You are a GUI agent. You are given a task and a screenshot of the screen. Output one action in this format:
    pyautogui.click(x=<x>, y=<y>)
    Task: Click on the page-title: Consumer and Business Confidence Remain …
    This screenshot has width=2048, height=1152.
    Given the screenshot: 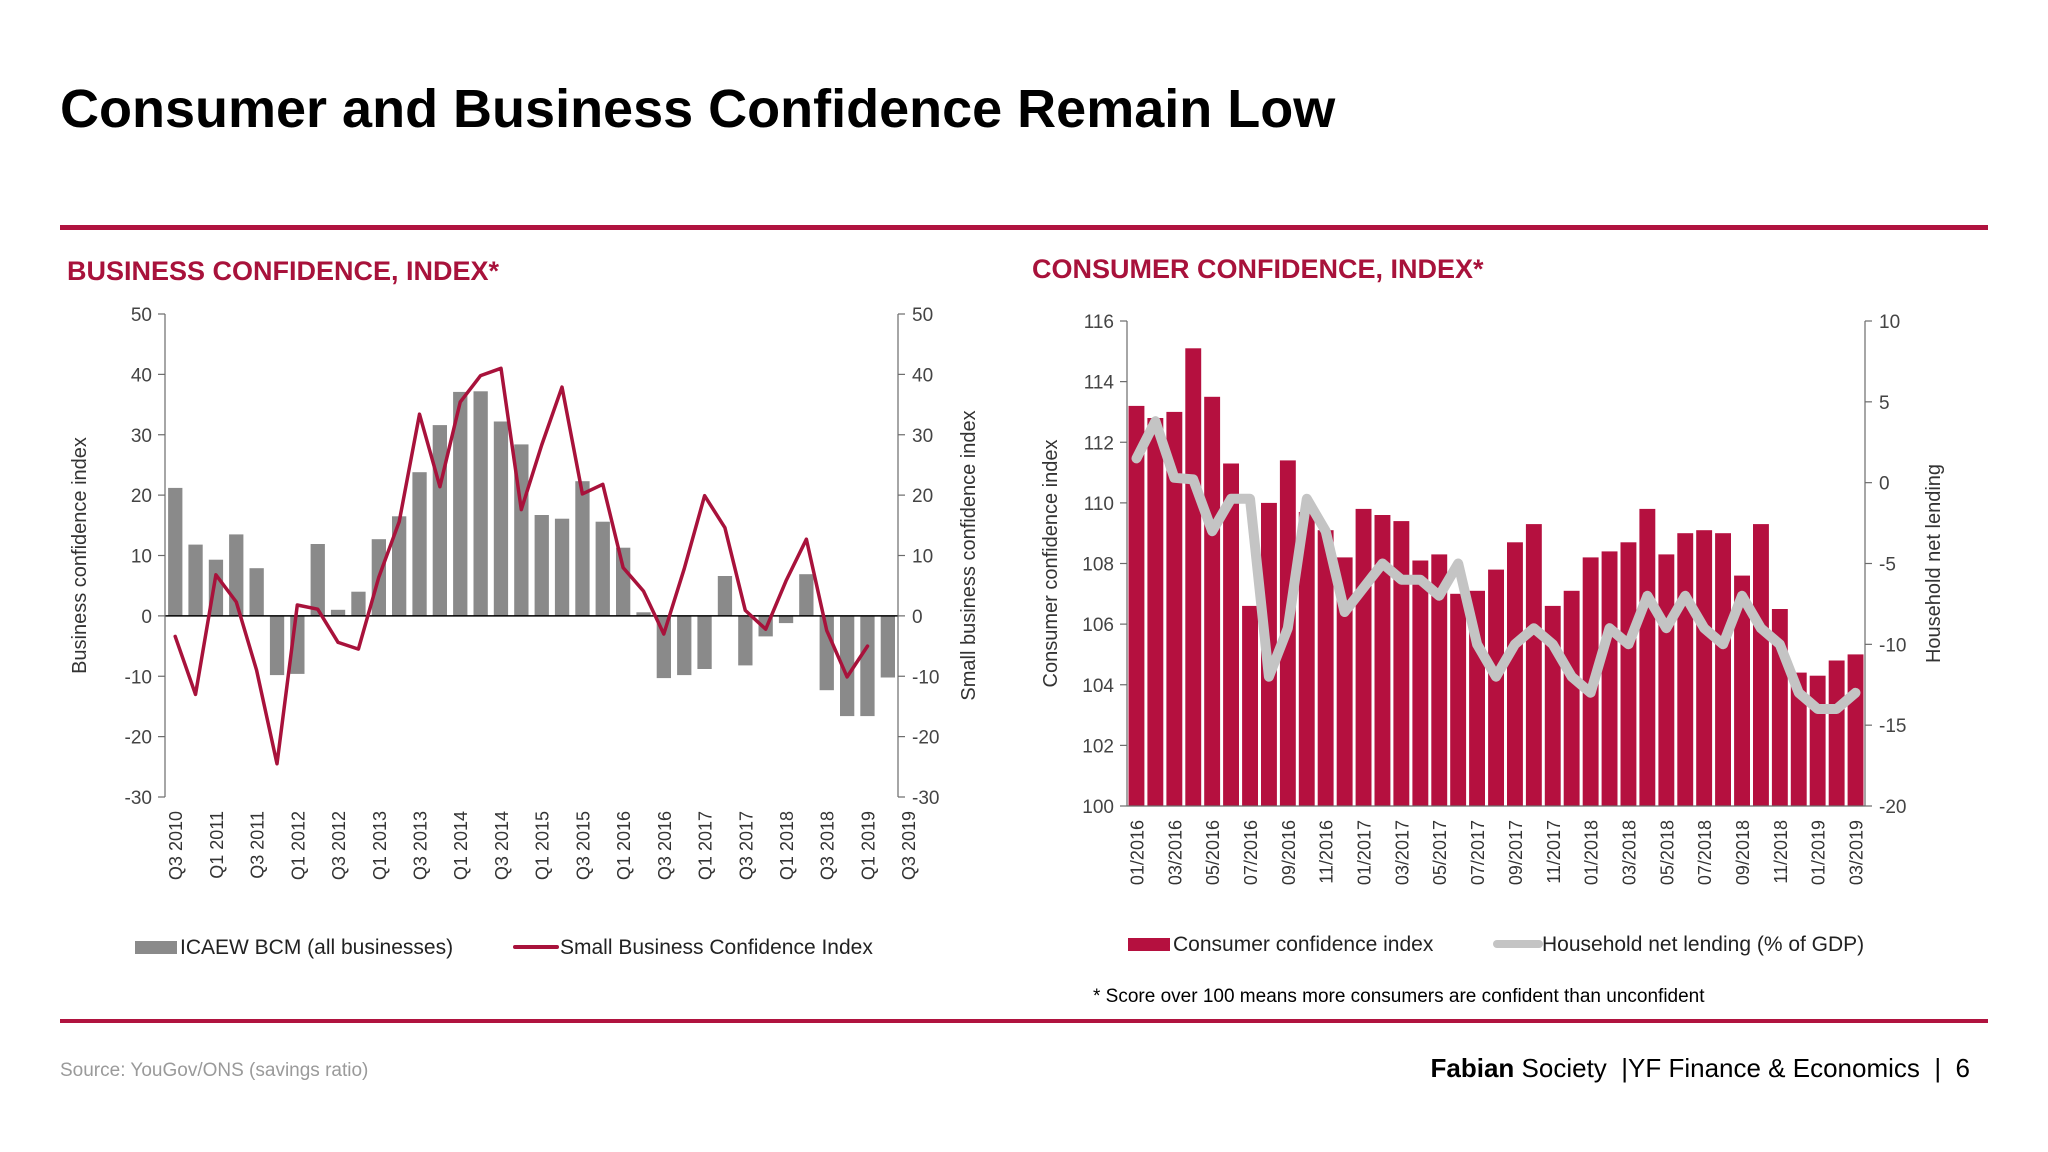 What is the action you would take?
    pyautogui.click(x=698, y=109)
    